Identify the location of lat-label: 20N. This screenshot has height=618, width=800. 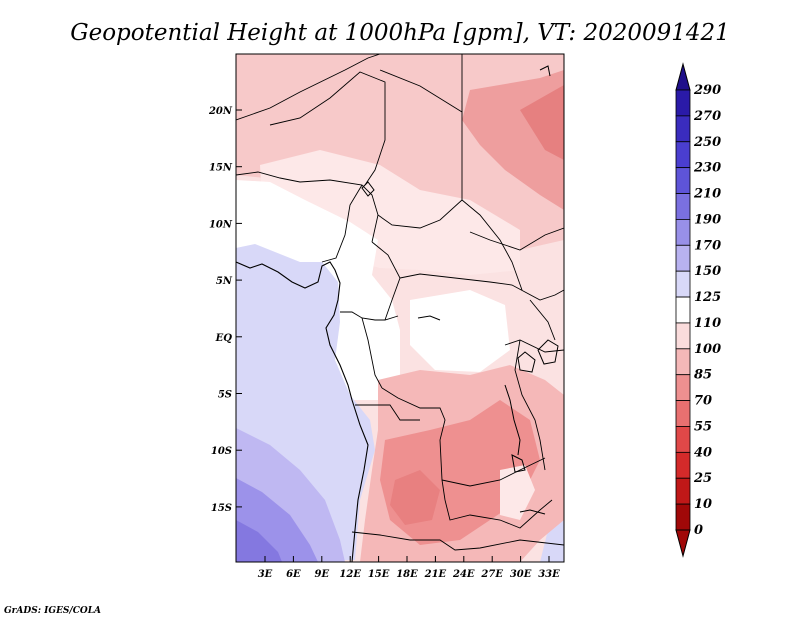
(220, 111).